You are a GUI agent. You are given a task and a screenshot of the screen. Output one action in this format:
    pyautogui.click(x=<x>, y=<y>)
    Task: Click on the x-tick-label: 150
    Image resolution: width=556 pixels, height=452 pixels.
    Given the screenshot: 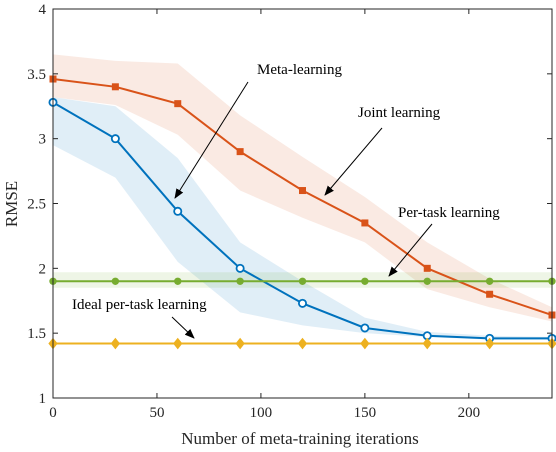 What is the action you would take?
    pyautogui.click(x=365, y=413)
    